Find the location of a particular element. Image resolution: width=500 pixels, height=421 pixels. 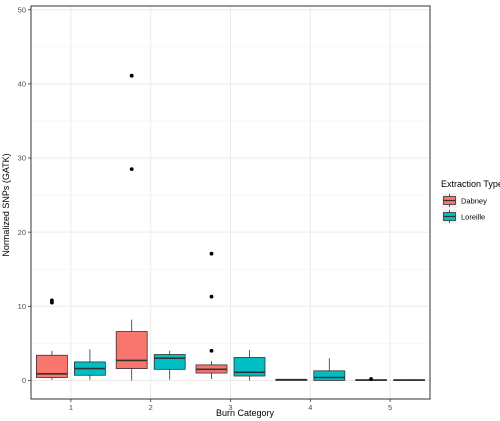

x-axis-title: Burn Category is located at coordinates (245, 413).